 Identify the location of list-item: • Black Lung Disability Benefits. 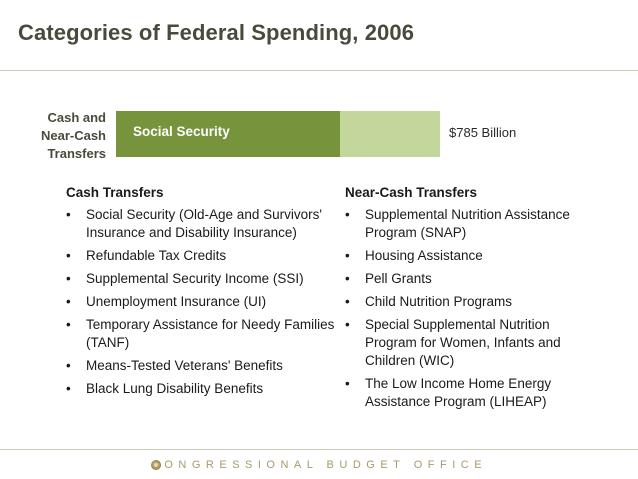
(201, 389).